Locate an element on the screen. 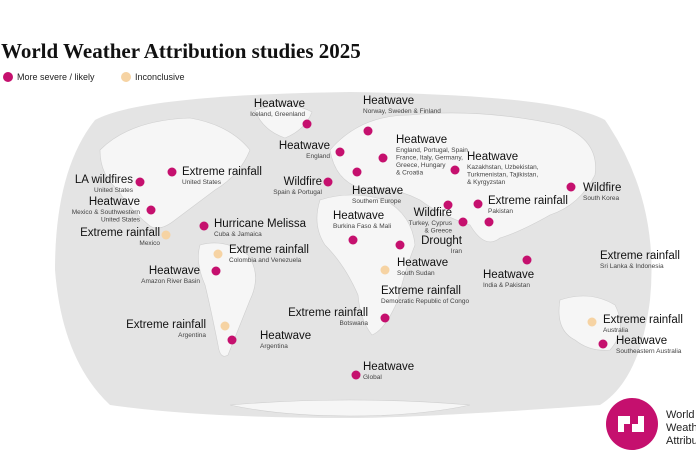 This screenshot has width=696, height=464. marker-sublabel: India & Pakistan is located at coordinates (506, 285).